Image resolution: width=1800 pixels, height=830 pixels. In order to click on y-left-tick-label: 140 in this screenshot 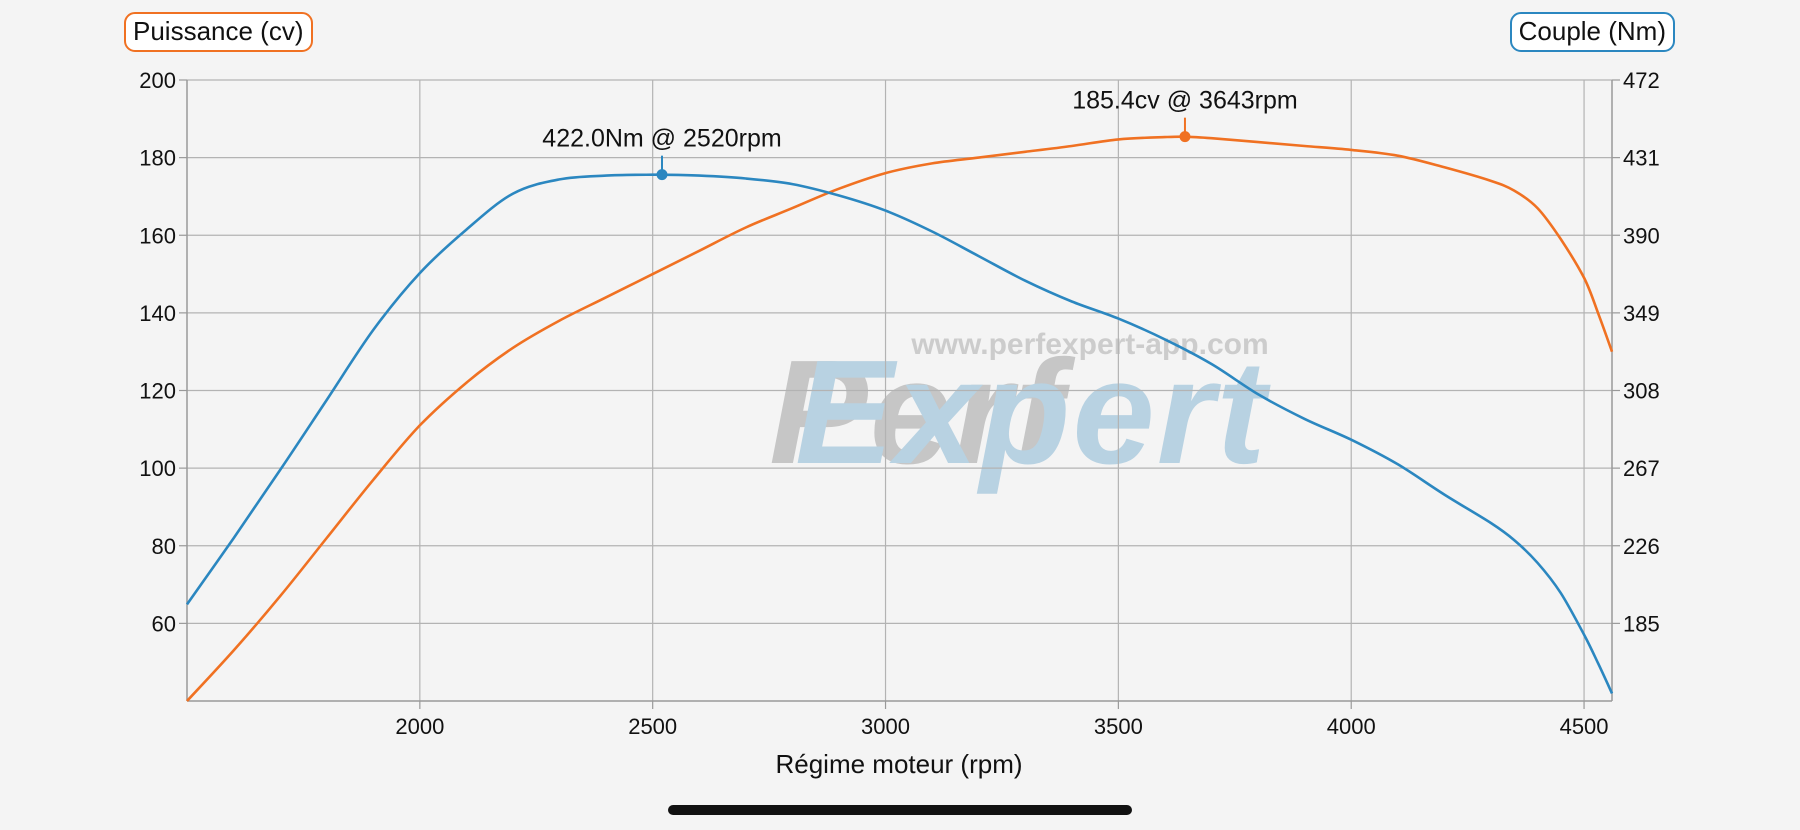, I will do `click(157, 313)`.